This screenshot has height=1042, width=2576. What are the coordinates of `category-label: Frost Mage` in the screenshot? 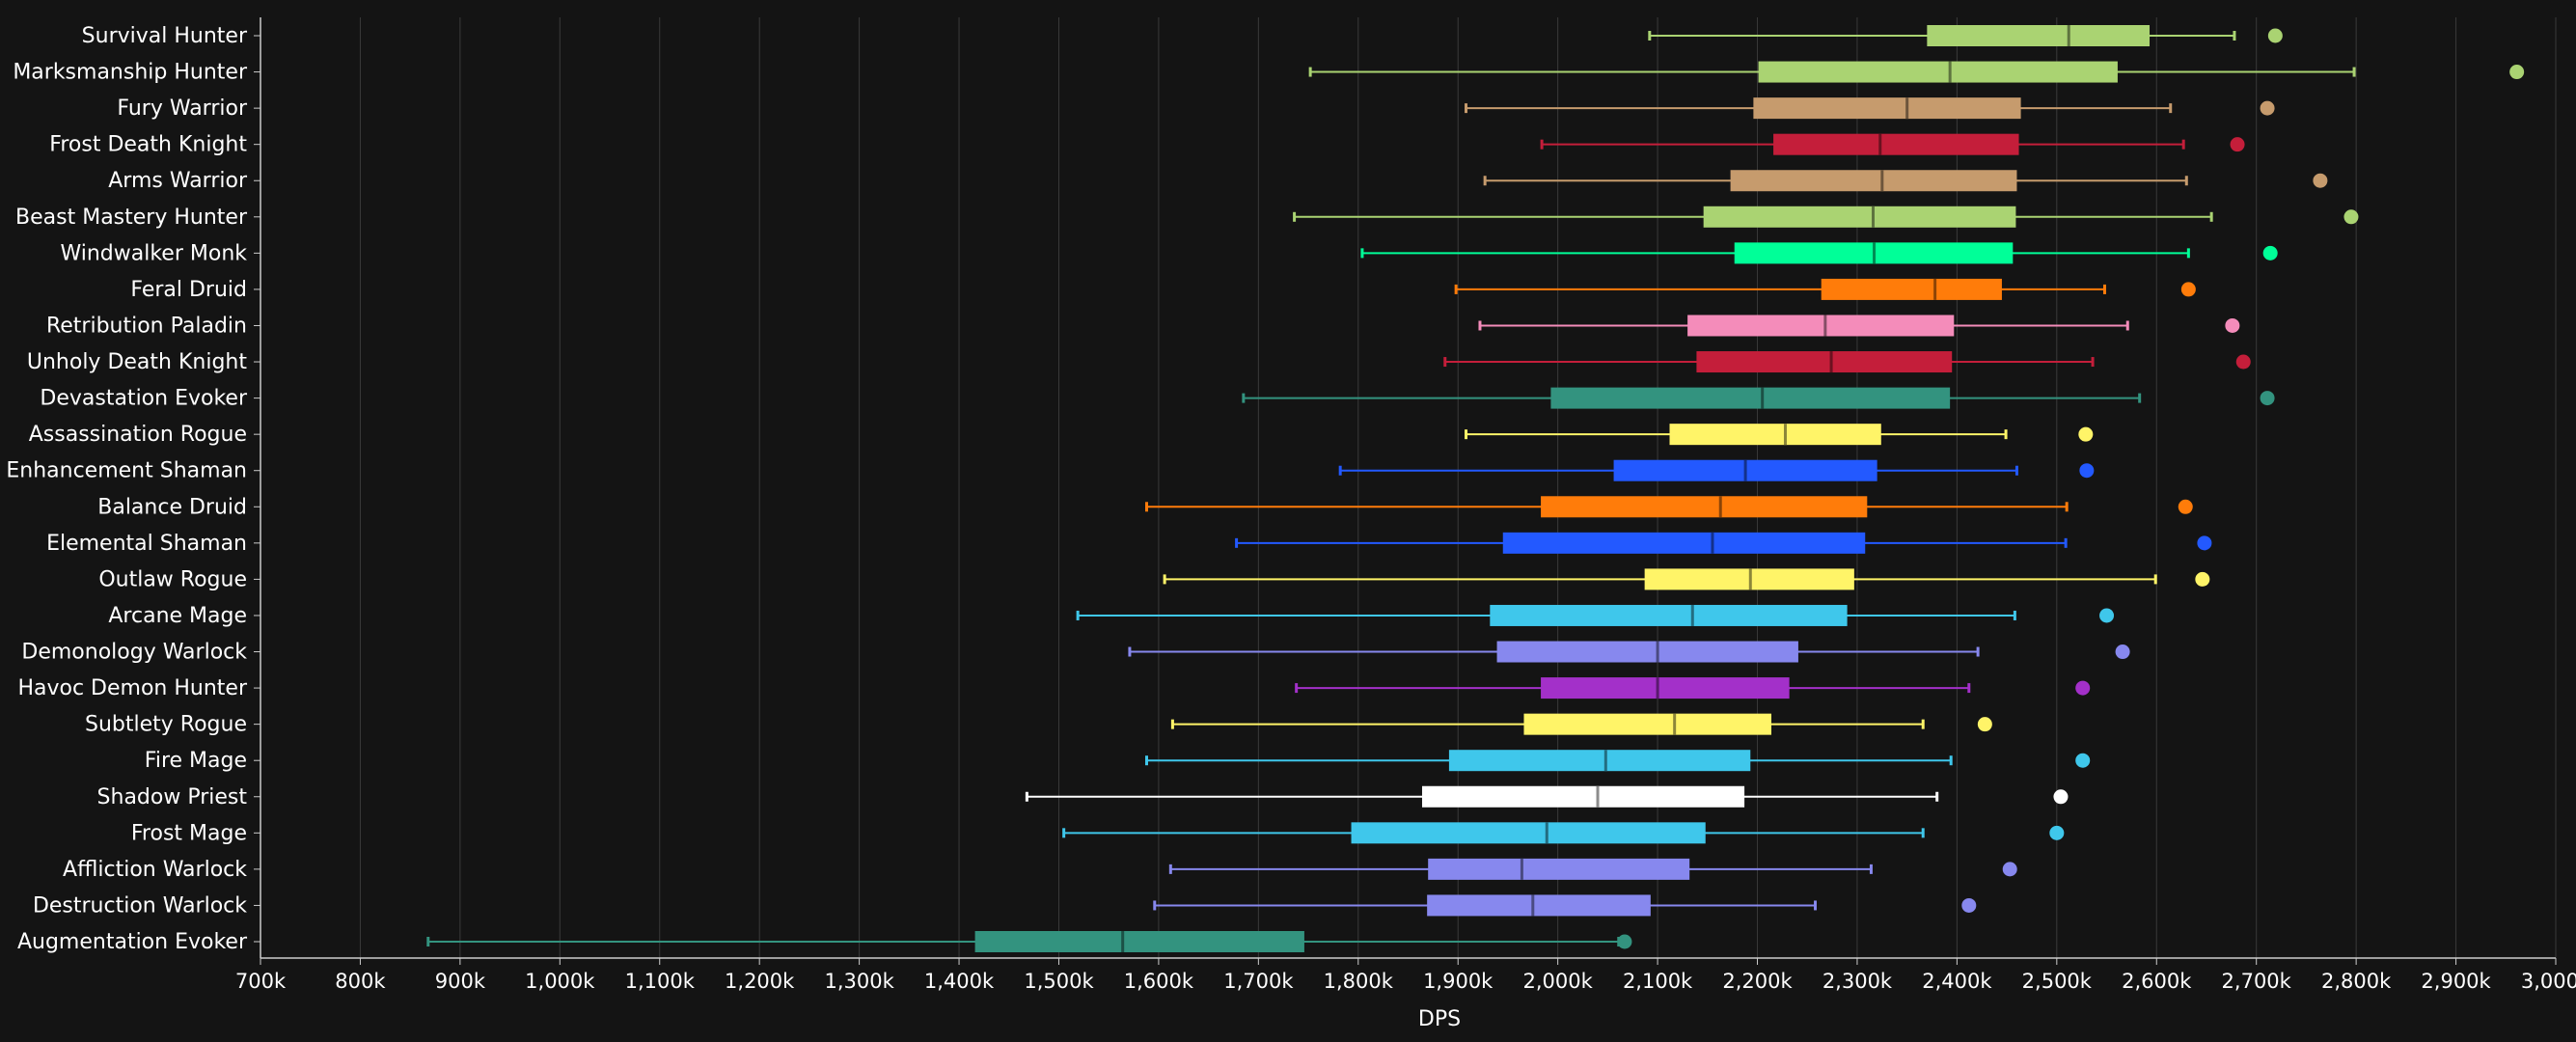 It's located at (189, 833).